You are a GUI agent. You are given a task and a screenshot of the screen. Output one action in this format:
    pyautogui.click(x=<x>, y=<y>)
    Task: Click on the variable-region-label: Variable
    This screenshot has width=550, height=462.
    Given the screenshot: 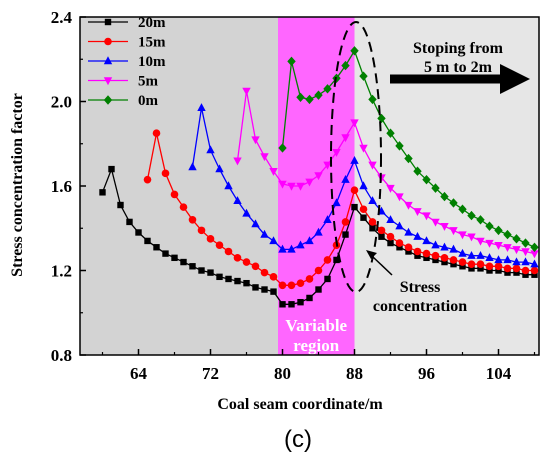 What is the action you would take?
    pyautogui.click(x=316, y=325)
    